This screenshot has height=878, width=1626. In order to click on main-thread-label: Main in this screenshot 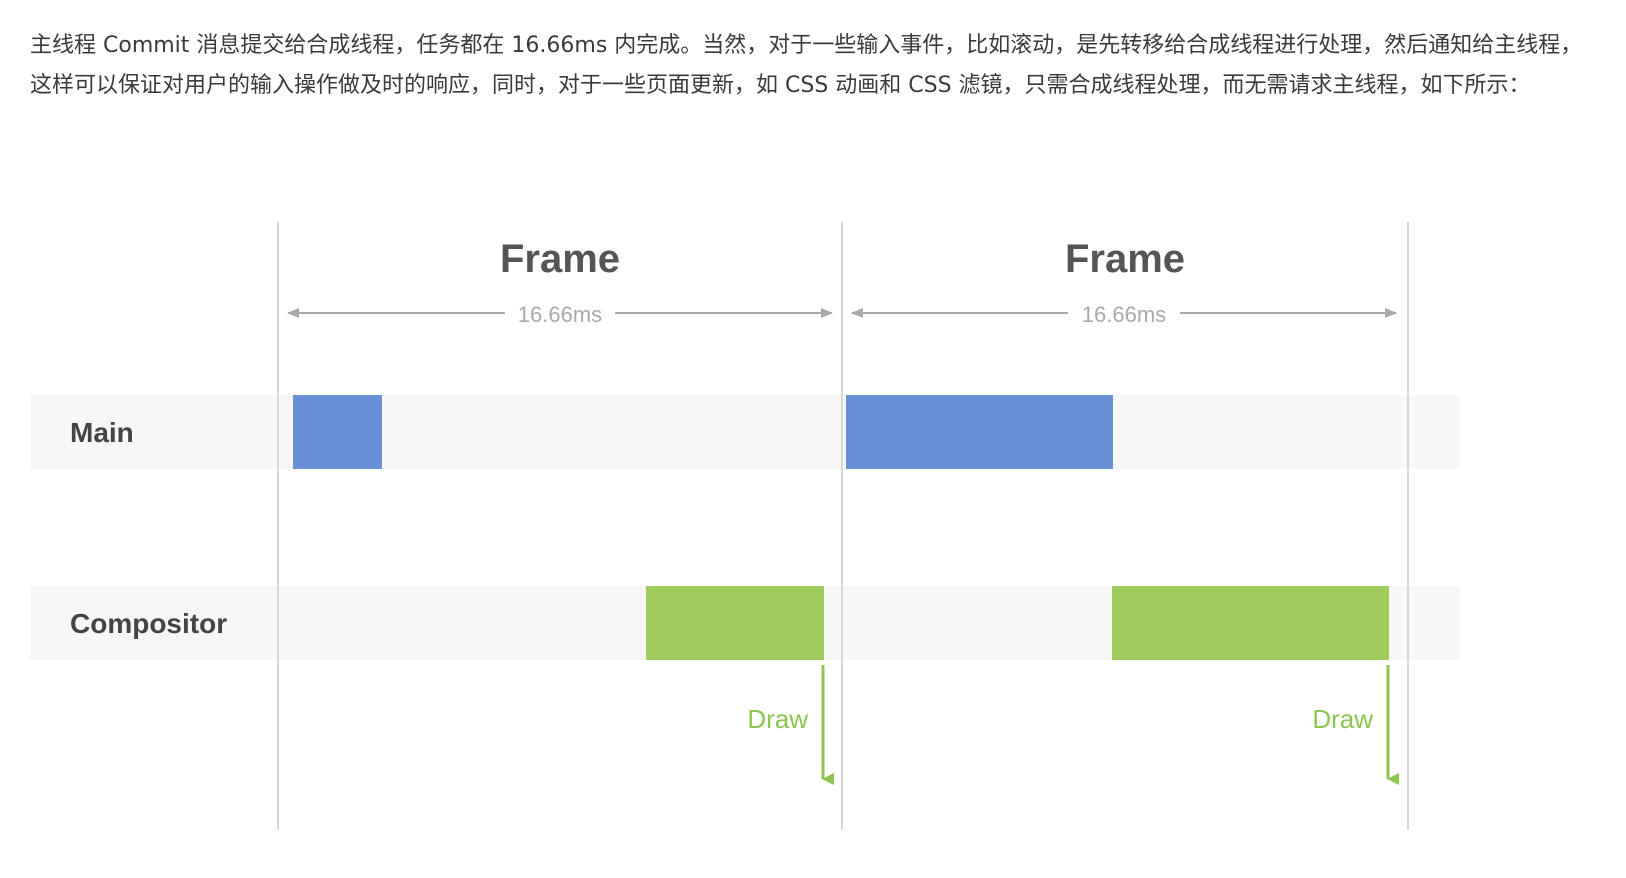, I will do `click(102, 432)`.